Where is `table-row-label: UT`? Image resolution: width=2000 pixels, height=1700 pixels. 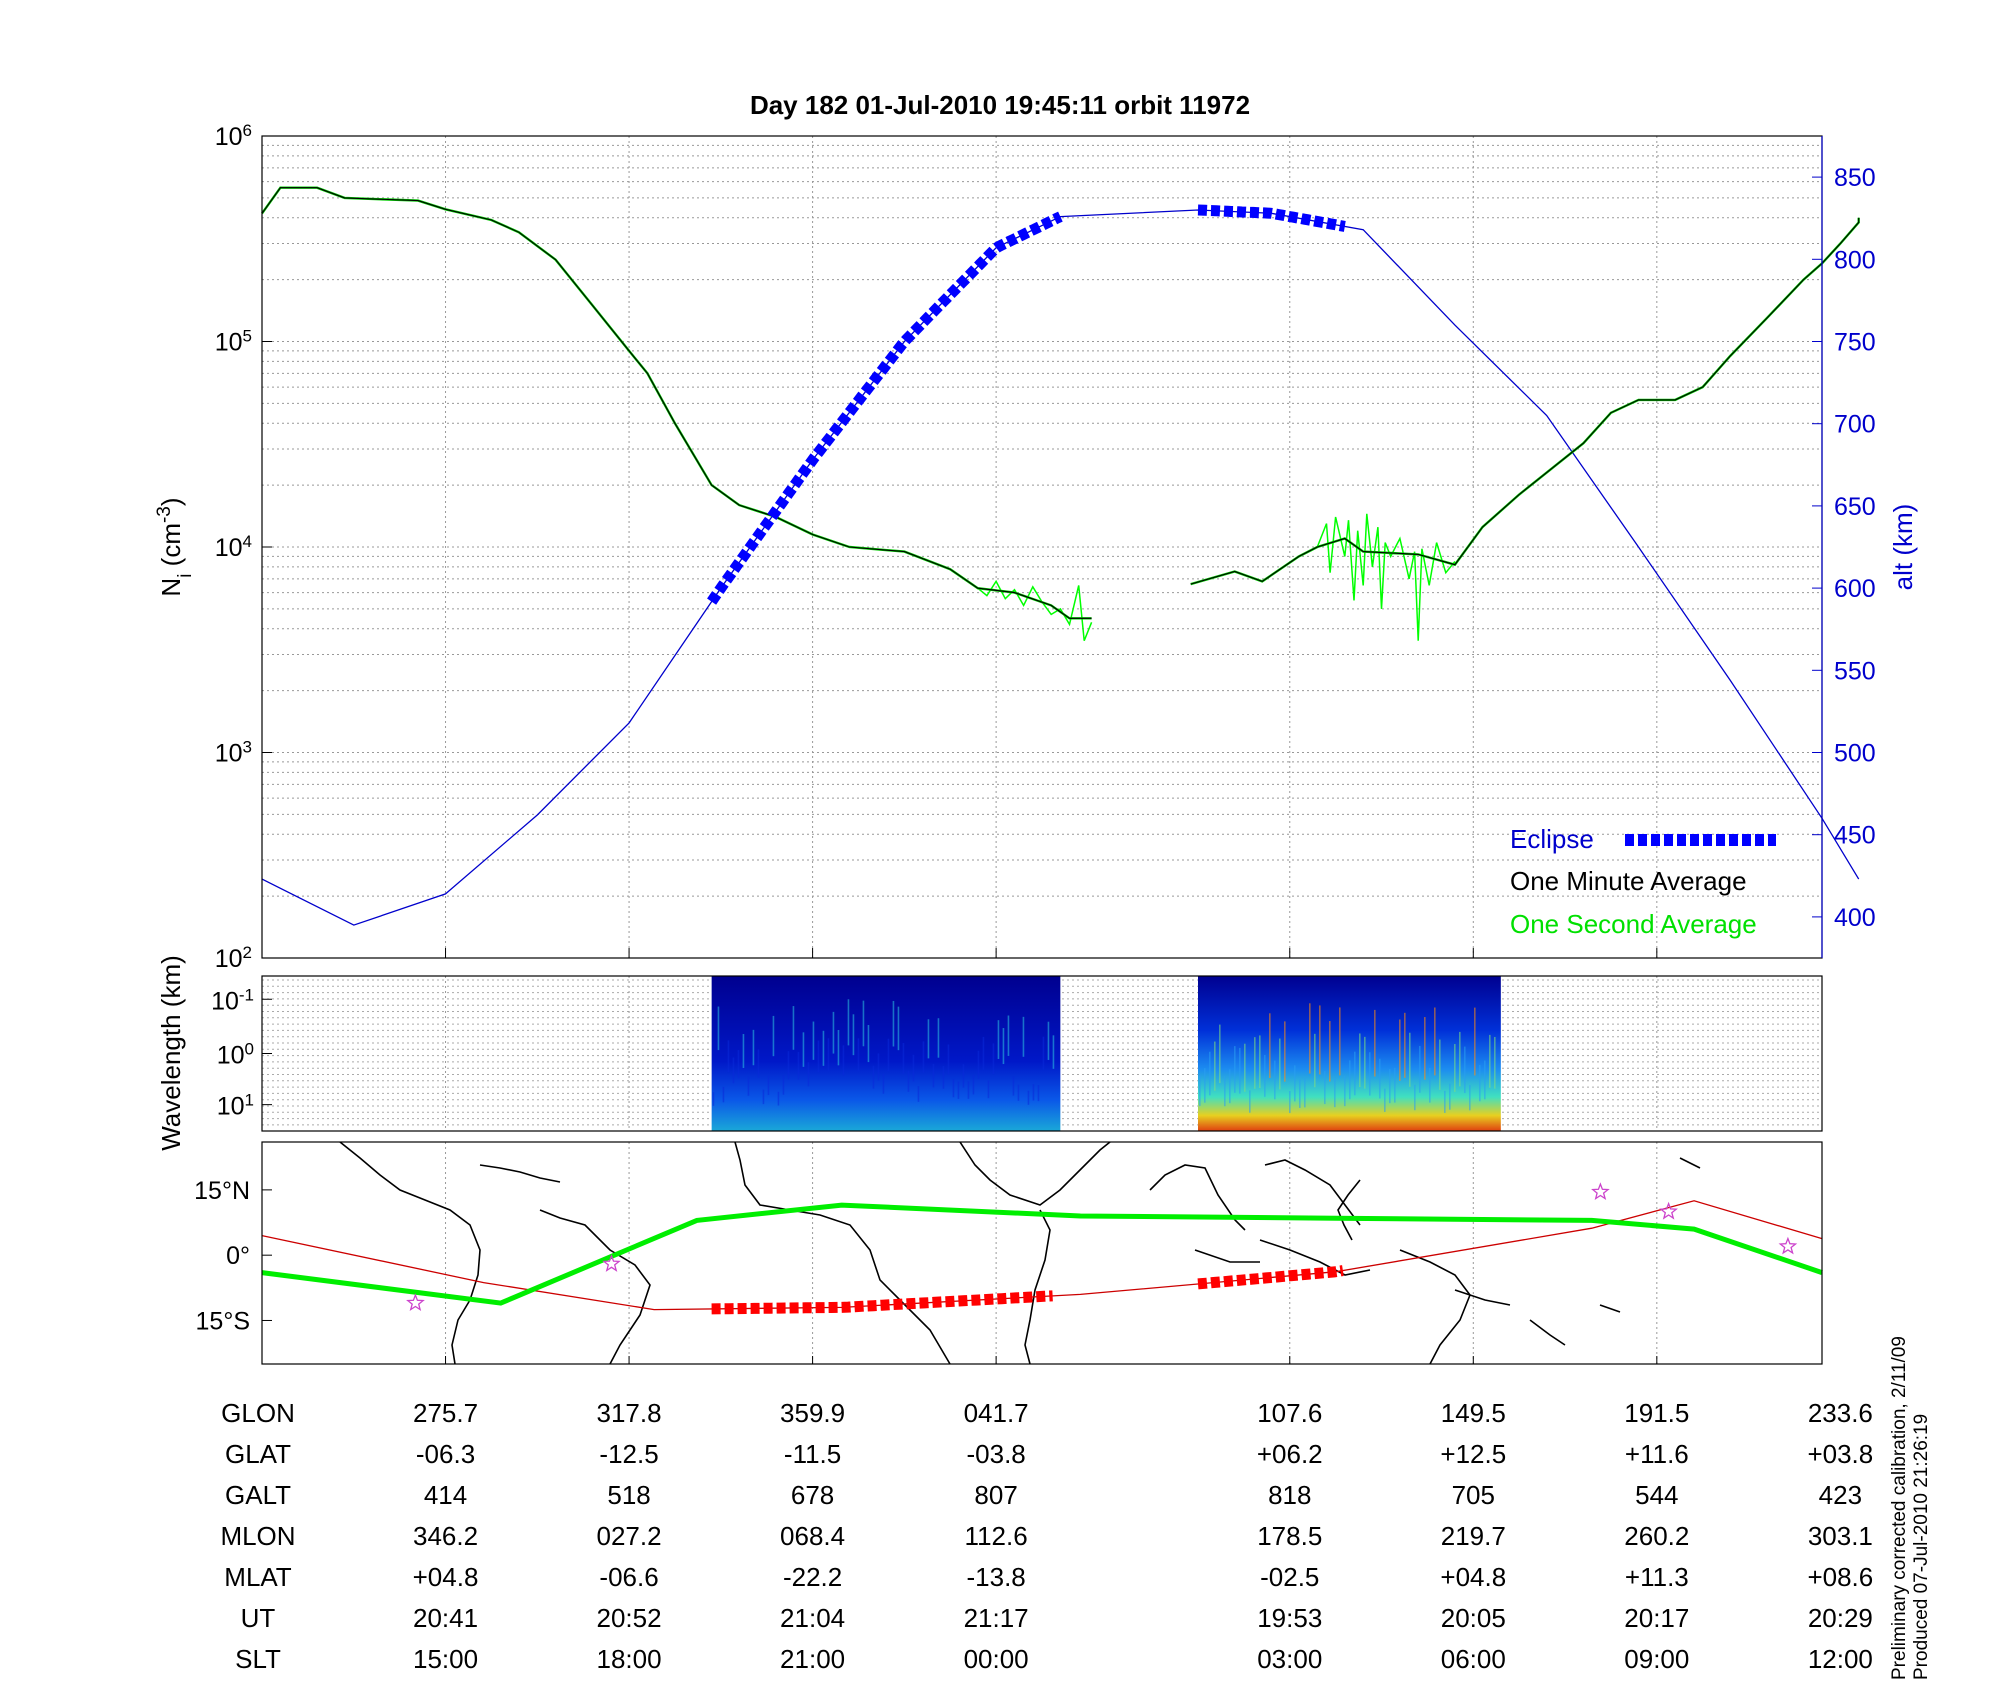 table-row-label: UT is located at coordinates (258, 1618).